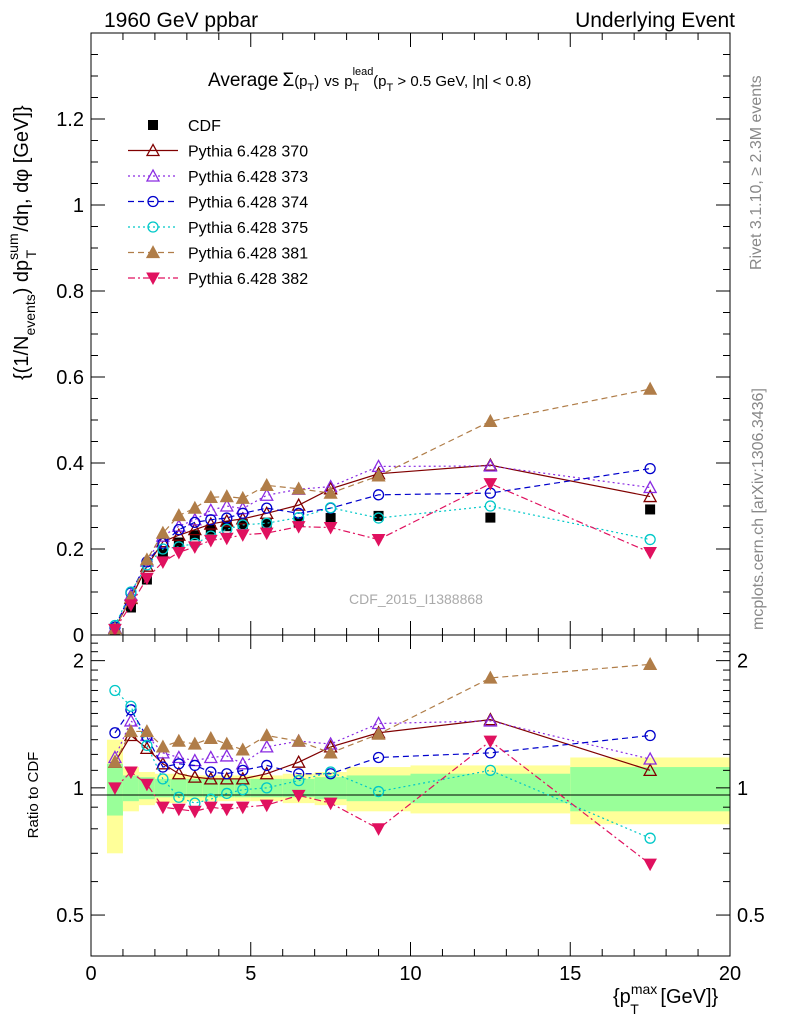 The width and height of the screenshot is (786, 1024). What do you see at coordinates (742, 662) in the screenshot?
I see `y-tick-label-ratio-right: 2` at bounding box center [742, 662].